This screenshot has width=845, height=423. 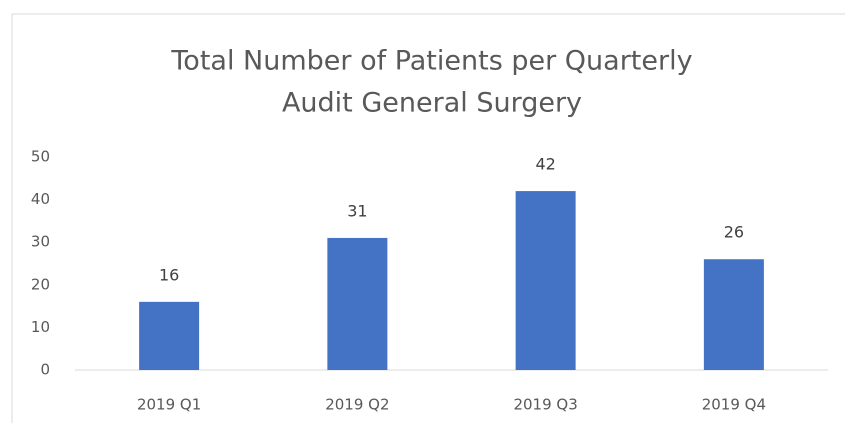 I want to click on x-tick-label: 2019 Q4, so click(x=734, y=405).